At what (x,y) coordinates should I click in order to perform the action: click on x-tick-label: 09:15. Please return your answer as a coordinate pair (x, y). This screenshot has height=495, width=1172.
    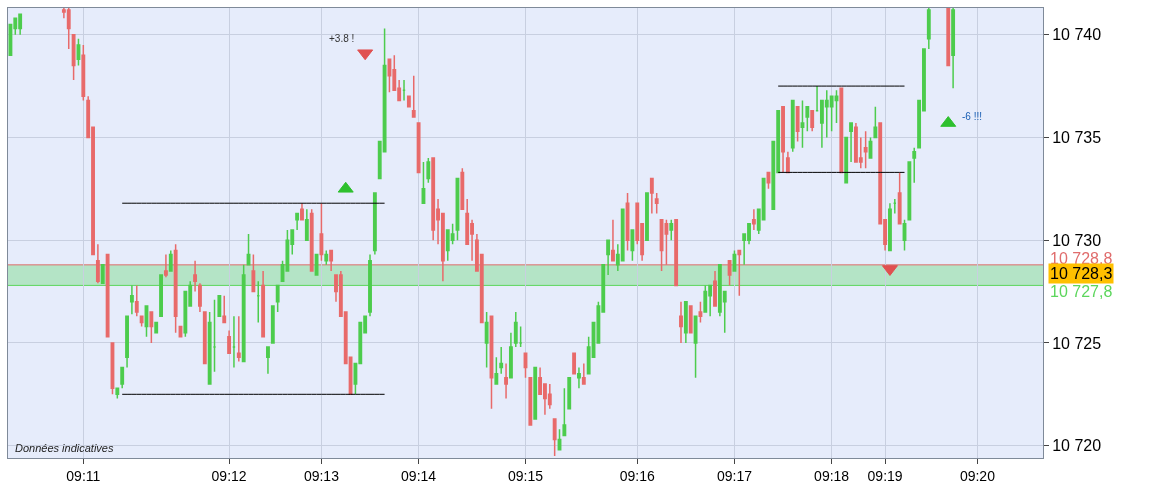
    Looking at the image, I should click on (525, 475).